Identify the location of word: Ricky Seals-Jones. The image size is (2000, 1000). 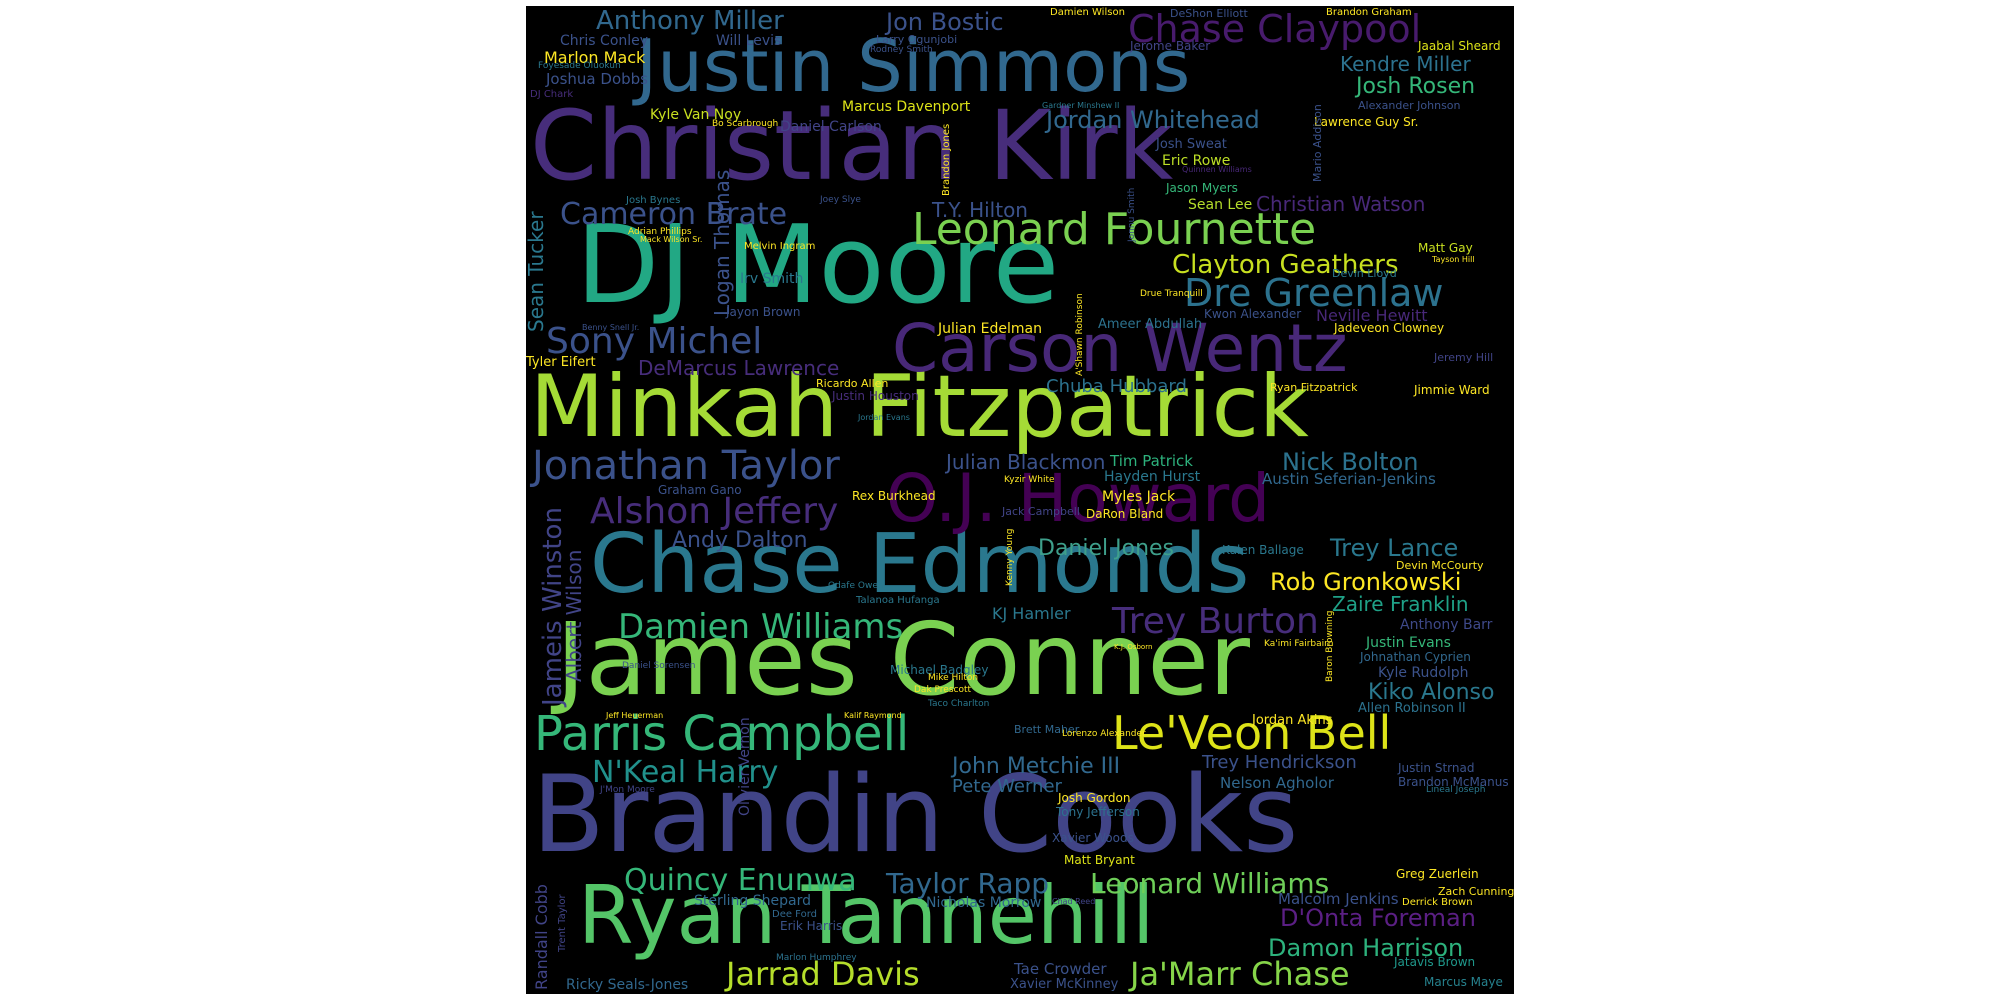
(627, 985).